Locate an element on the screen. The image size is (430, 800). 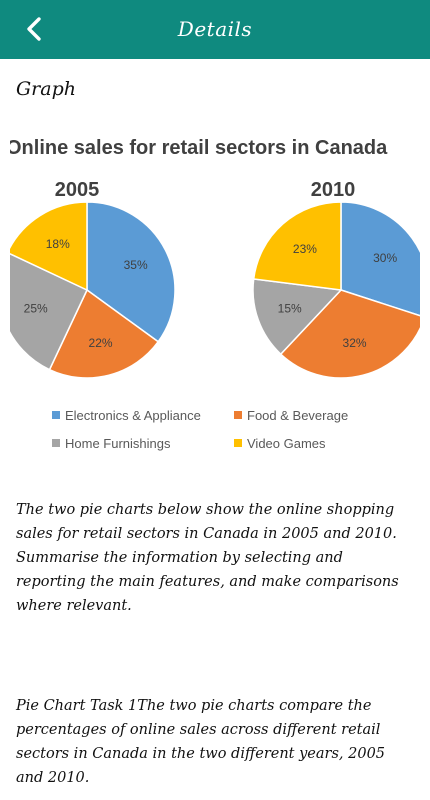
app-bar: Details is located at coordinates (215, 29).